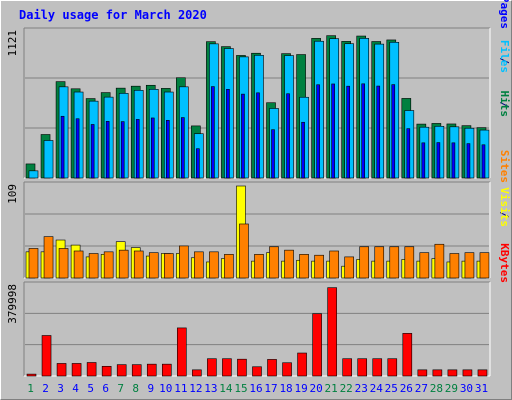 The height and width of the screenshot is (400, 512). I want to click on legend-pages: Pages, so click(504, 14).